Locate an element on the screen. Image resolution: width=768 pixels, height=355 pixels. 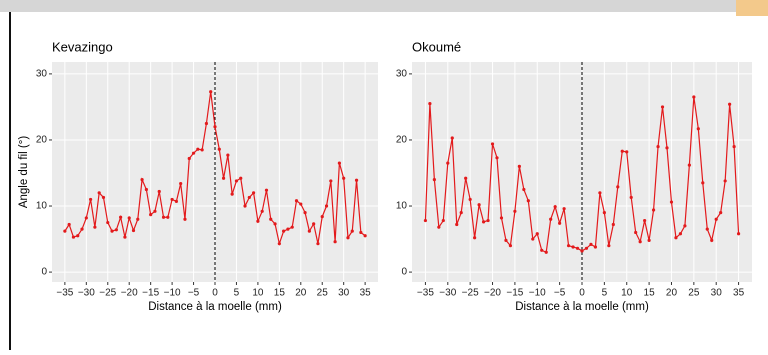
y-axis-title: Angle du fil (°) is located at coordinates (24, 172).